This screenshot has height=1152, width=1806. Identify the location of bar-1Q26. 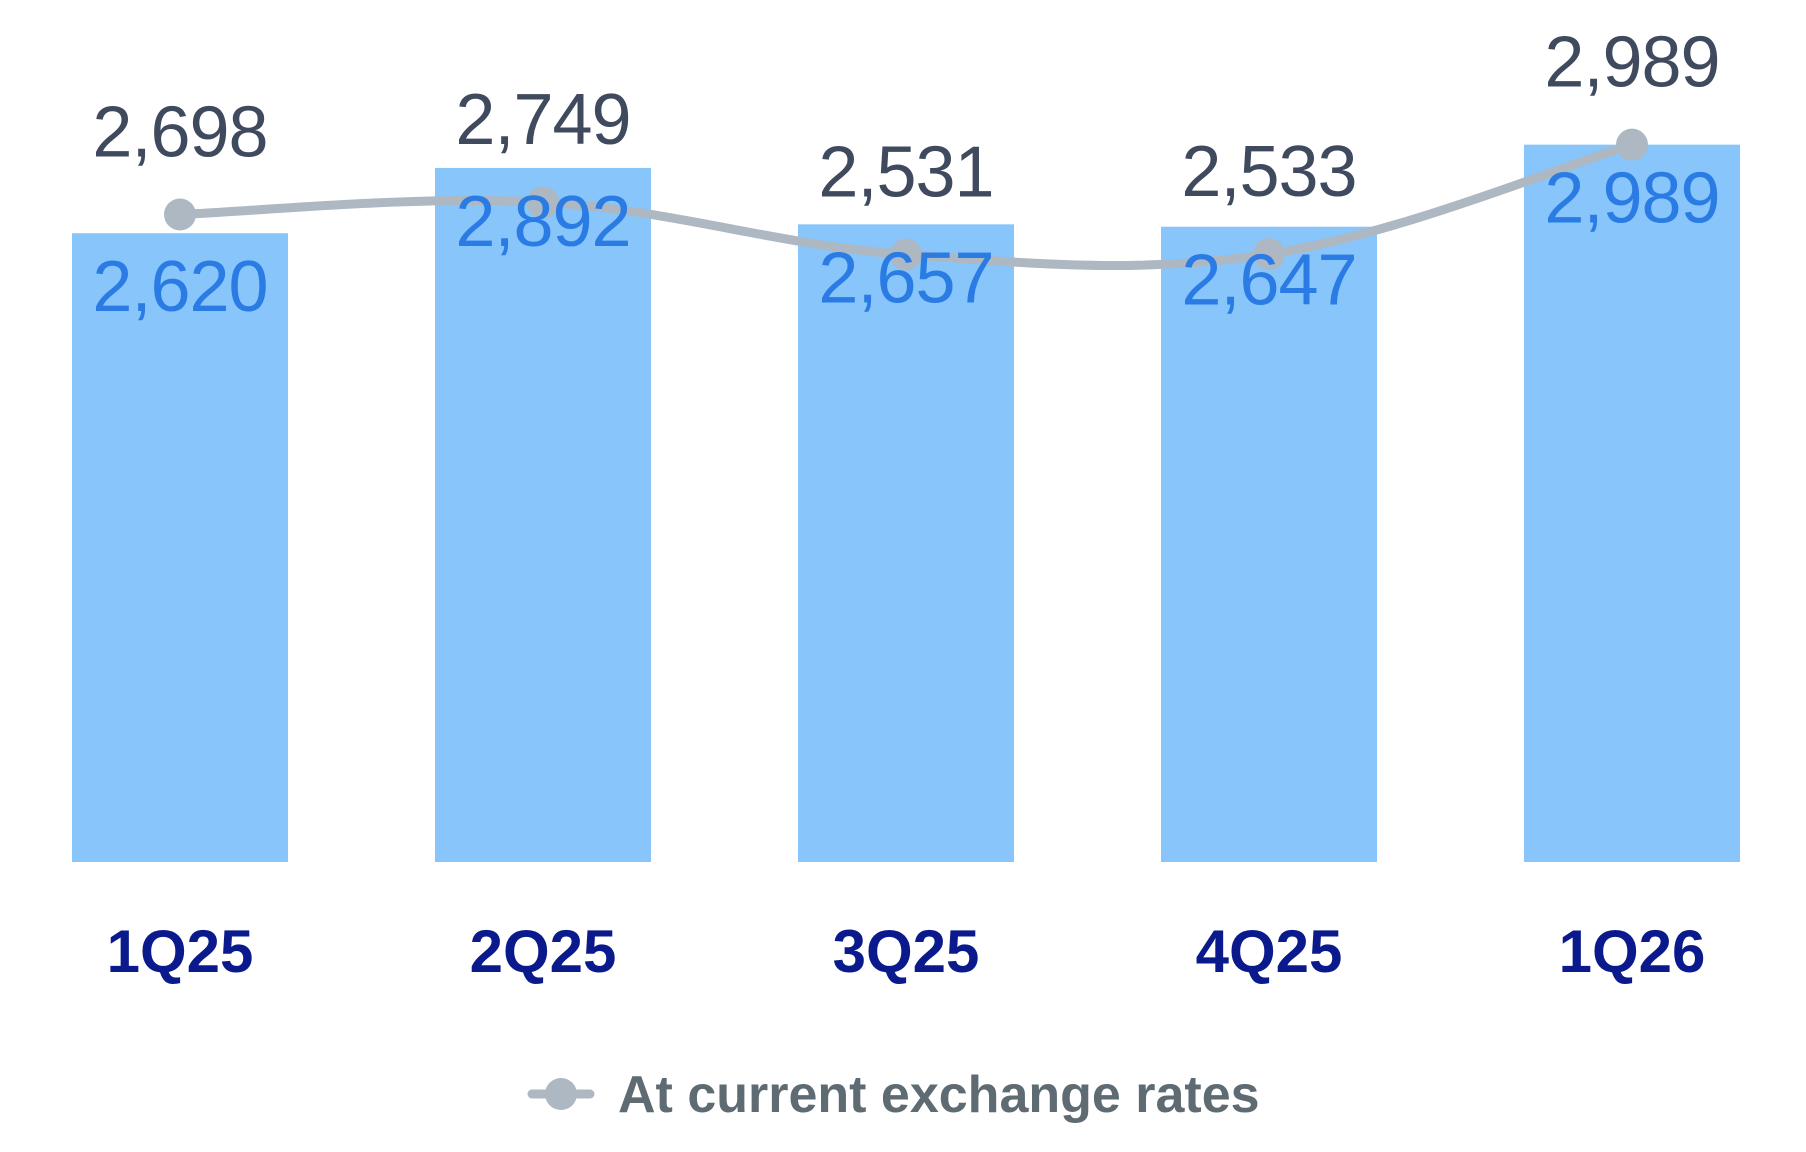
(1632, 503).